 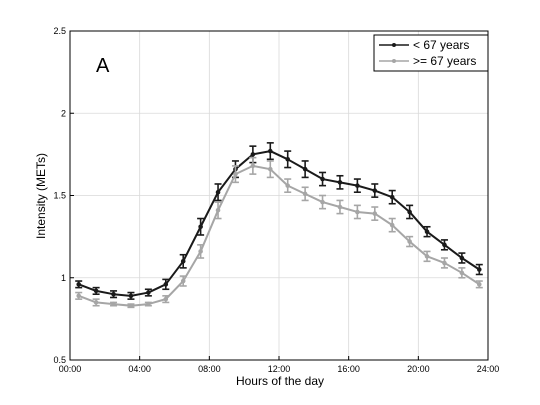 What do you see at coordinates (103, 66) in the screenshot?
I see `panel-label: A` at bounding box center [103, 66].